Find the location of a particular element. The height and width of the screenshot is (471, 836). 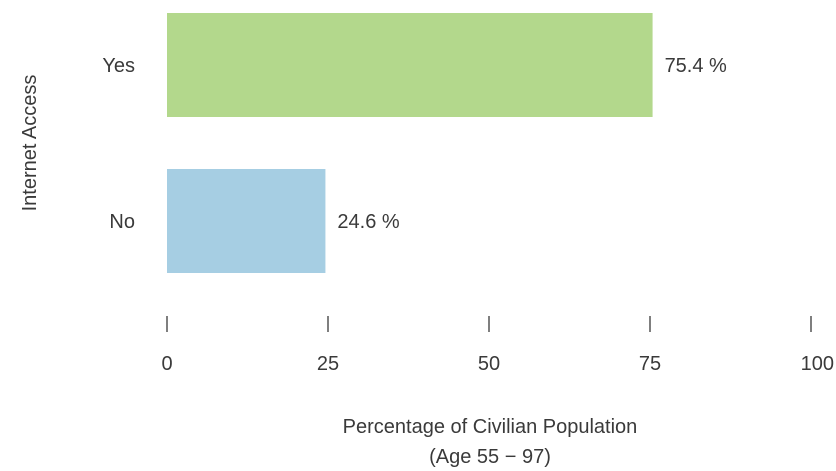

value-label-no: 24.6 % is located at coordinates (368, 222).